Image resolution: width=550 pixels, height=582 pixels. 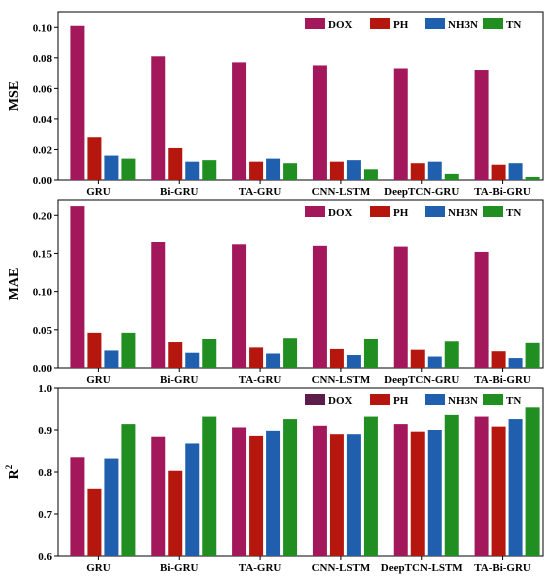 What do you see at coordinates (532, 481) in the screenshot?
I see `r2-bar-ta-bi-gru-tn` at bounding box center [532, 481].